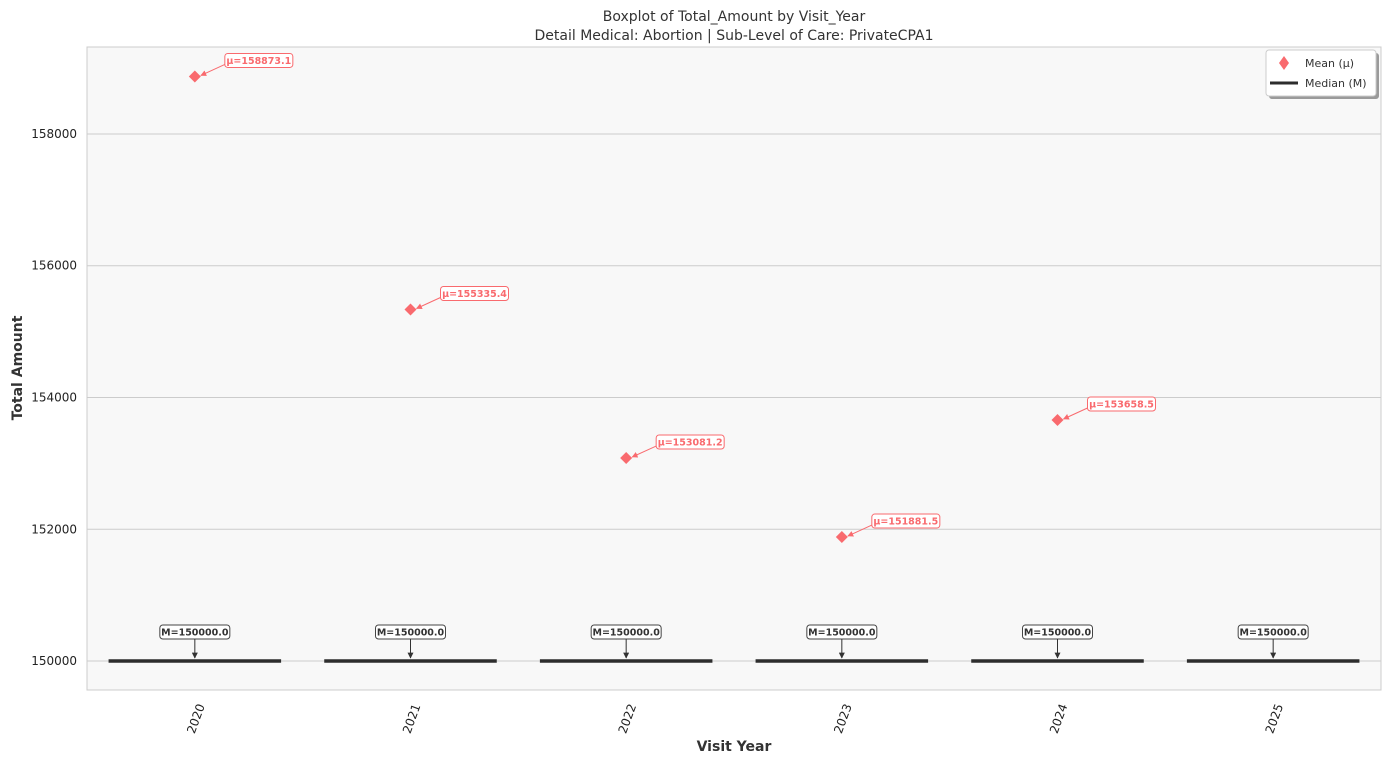  What do you see at coordinates (54, 529) in the screenshot?
I see `y-tick-label: 152000` at bounding box center [54, 529].